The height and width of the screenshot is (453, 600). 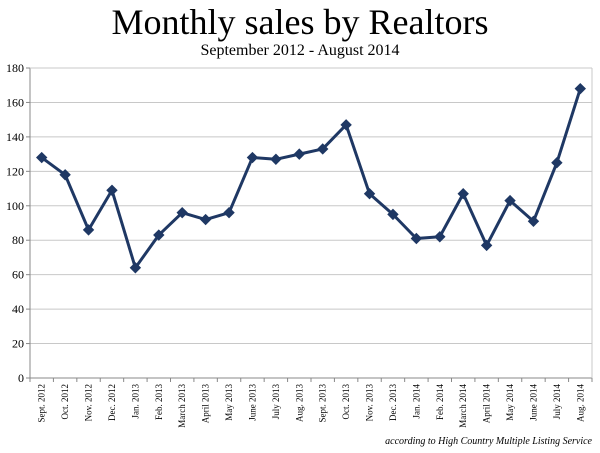 I want to click on x-tick-label: Nov. 2012, so click(x=89, y=402).